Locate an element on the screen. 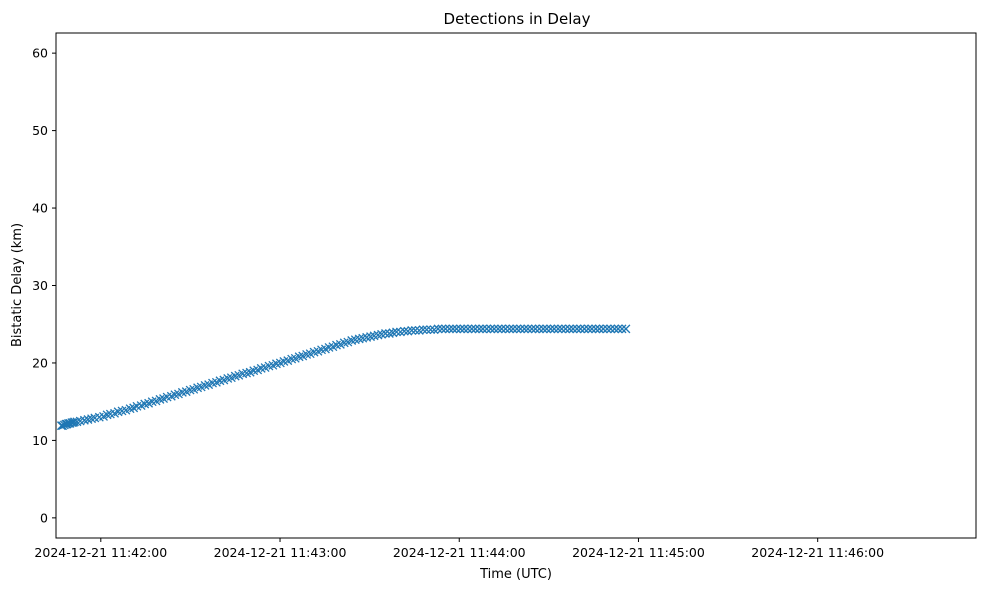  y-tick-label: 30 is located at coordinates (40, 285).